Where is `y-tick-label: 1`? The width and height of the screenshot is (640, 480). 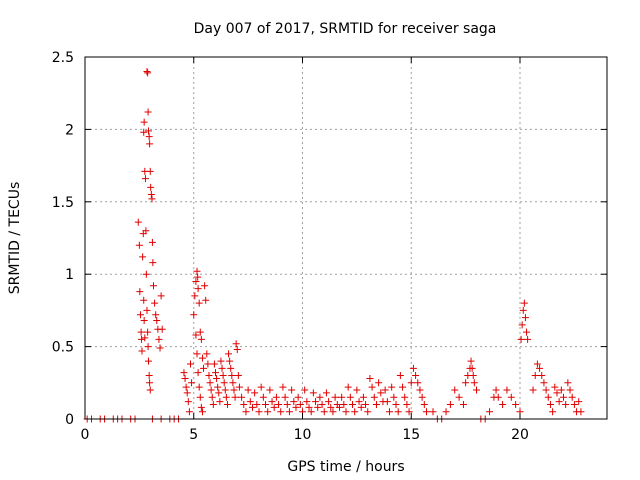
y-tick-label: 1 is located at coordinates (69, 275).